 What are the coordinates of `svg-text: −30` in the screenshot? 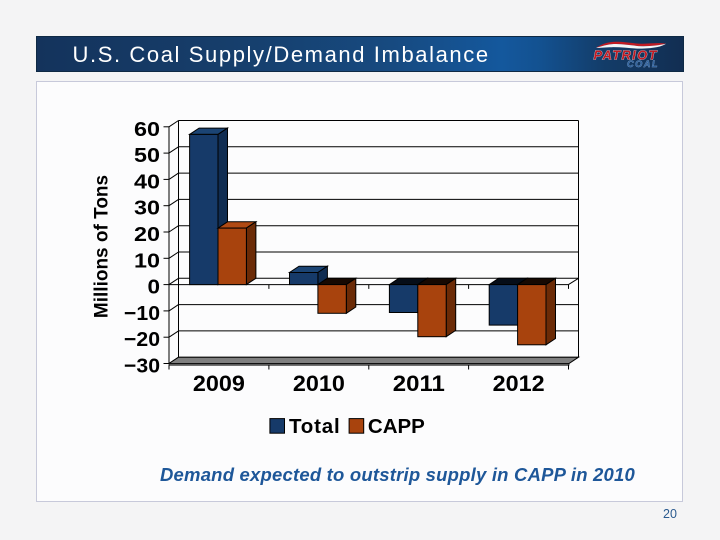 It's located at (142, 366).